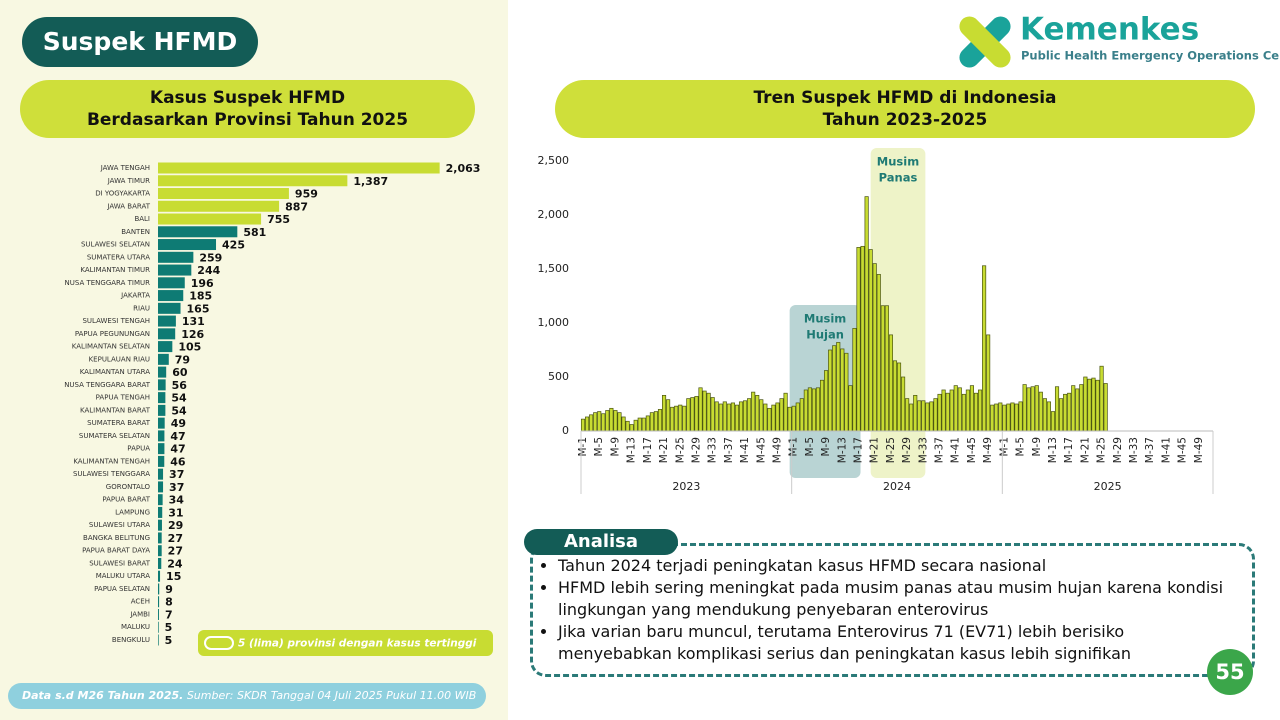 The width and height of the screenshot is (1280, 720). I want to click on value-label: 165, so click(198, 308).